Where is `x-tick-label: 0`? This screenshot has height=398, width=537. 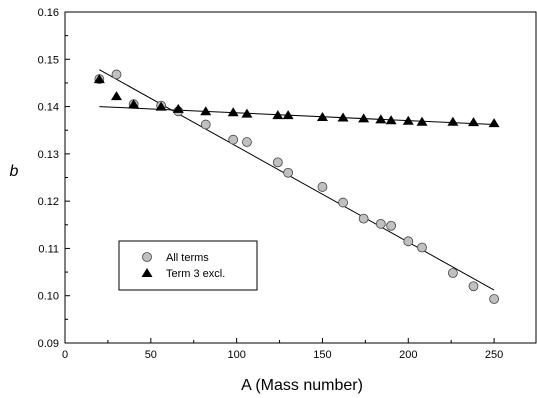
x-tick-label: 0 is located at coordinates (65, 355).